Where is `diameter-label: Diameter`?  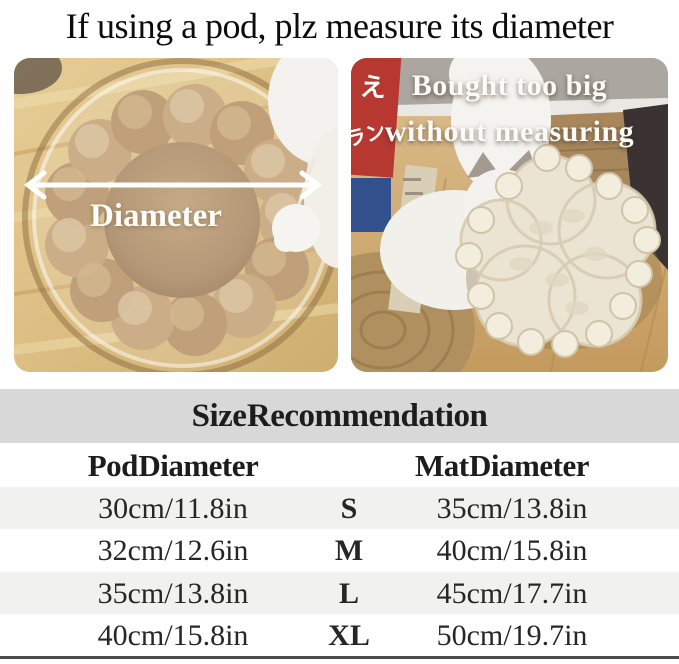 diameter-label: Diameter is located at coordinates (156, 216).